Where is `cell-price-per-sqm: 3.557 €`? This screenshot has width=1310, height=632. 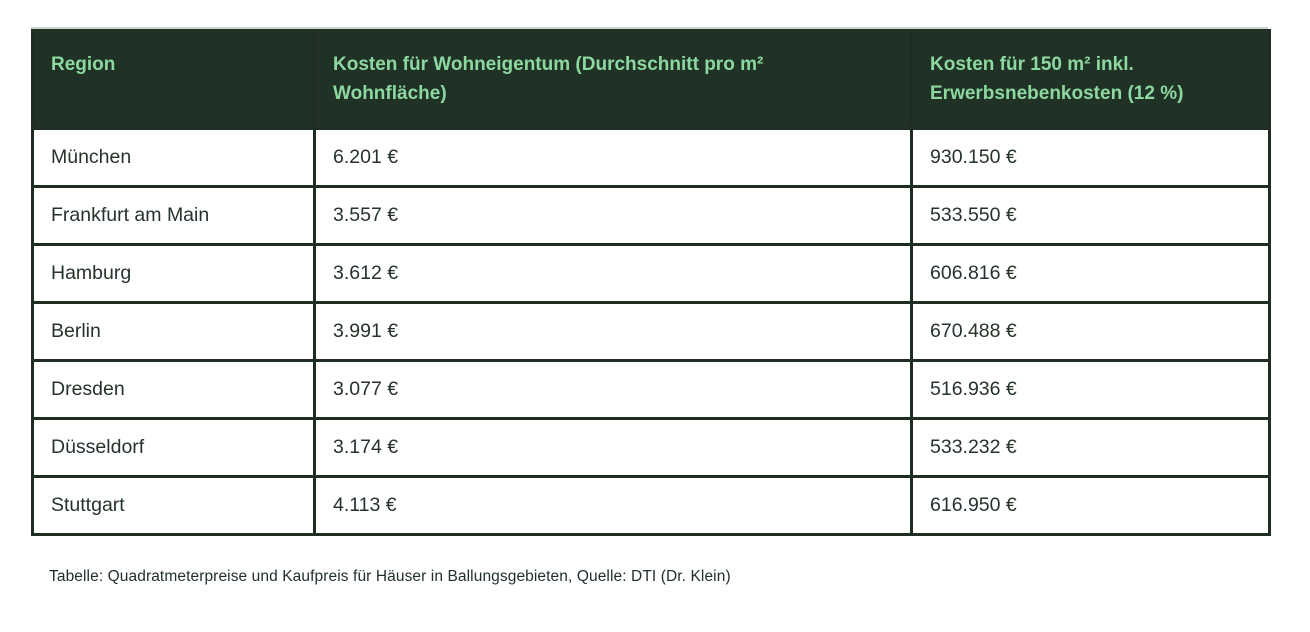 cell-price-per-sqm: 3.557 € is located at coordinates (613, 215).